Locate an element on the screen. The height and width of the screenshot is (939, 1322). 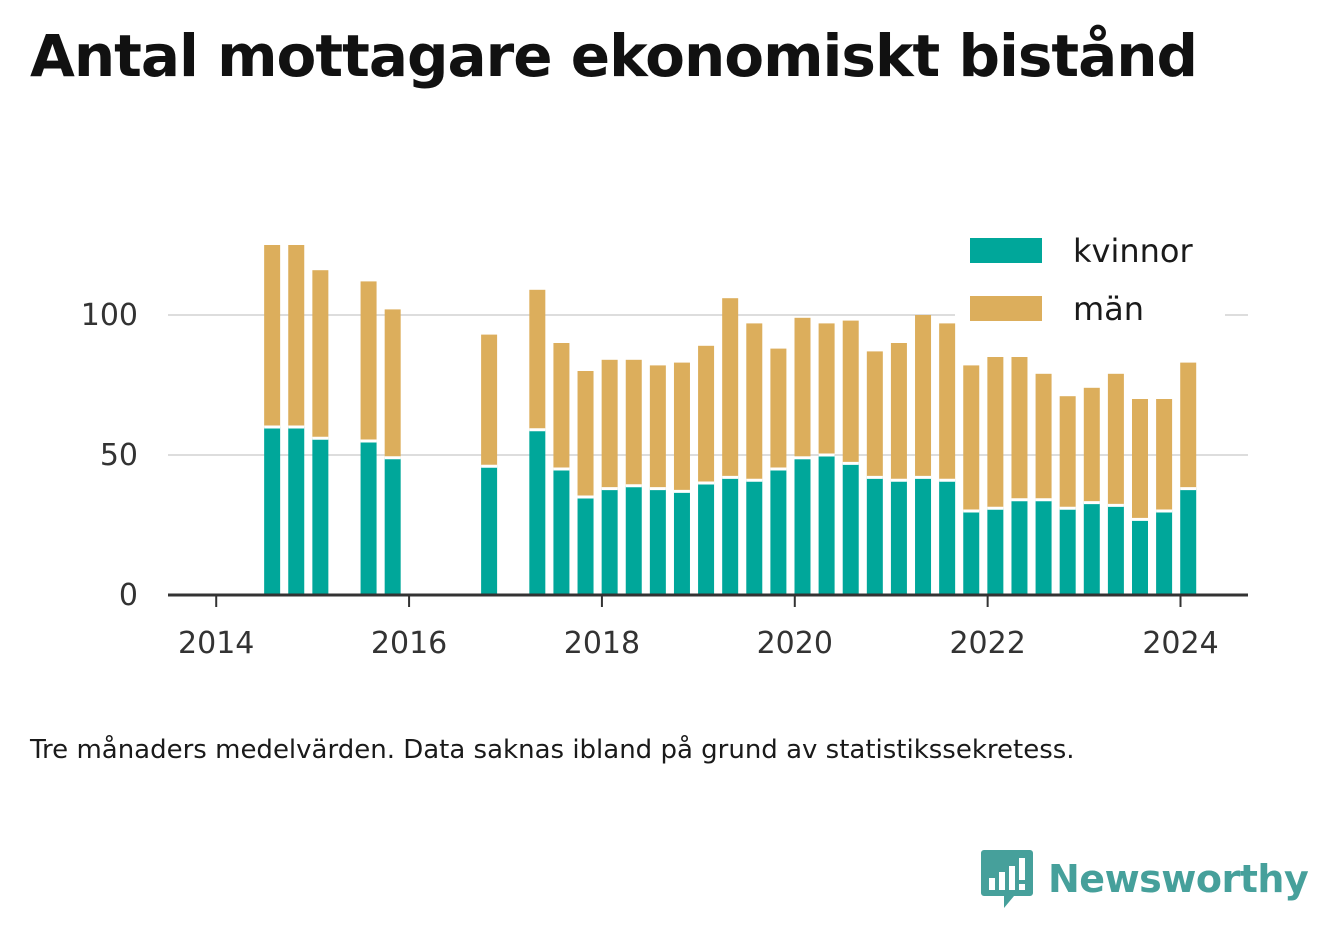
legend: kvinnor män is located at coordinates (1090, 278).